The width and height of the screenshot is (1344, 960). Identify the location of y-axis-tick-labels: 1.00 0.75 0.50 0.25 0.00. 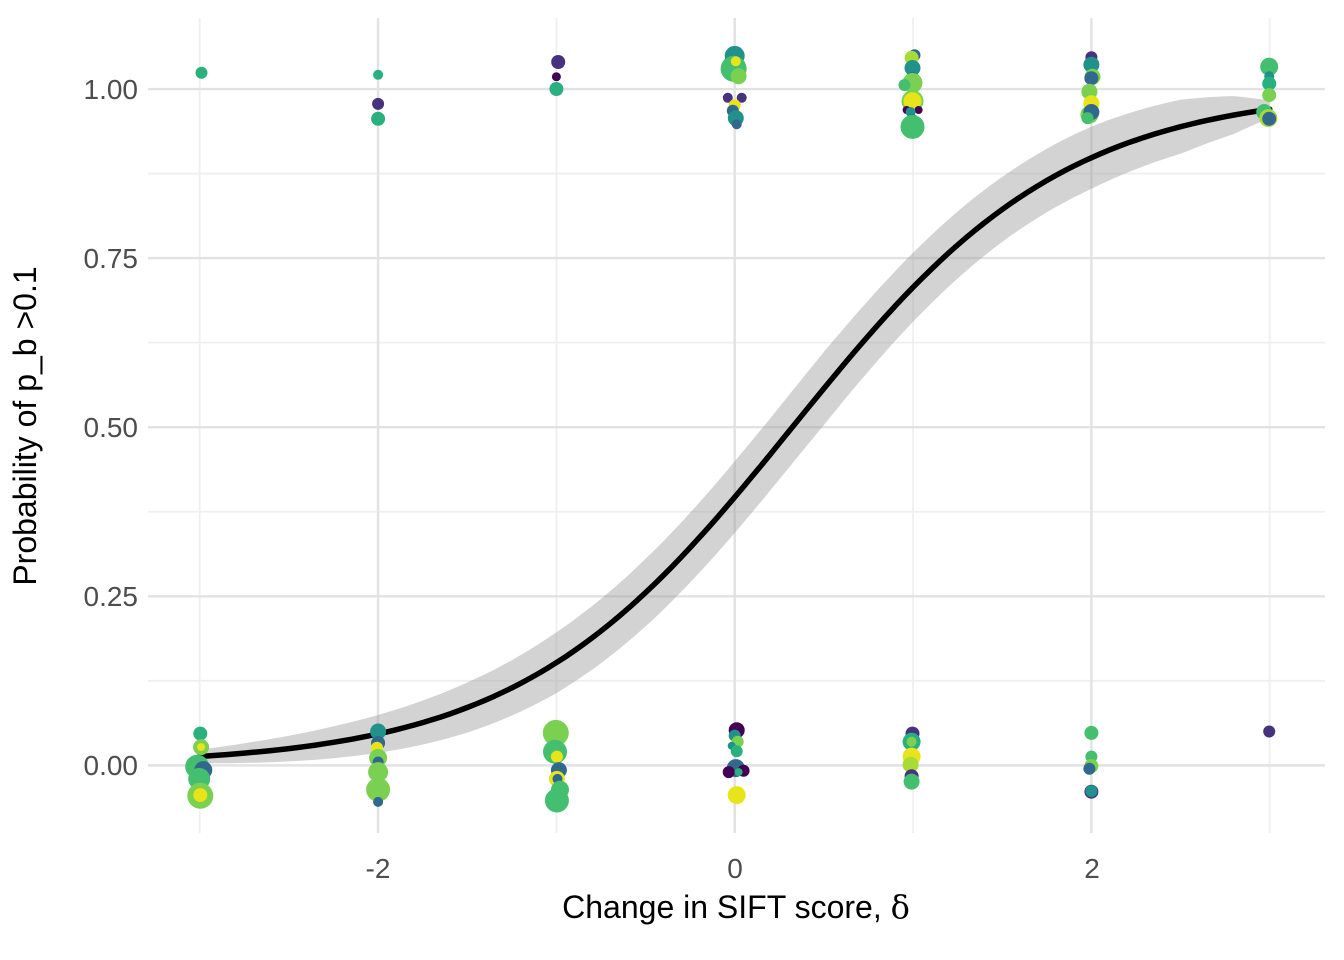
(111, 427).